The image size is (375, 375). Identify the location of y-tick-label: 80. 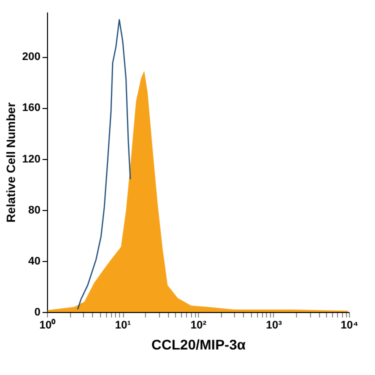
(34, 210).